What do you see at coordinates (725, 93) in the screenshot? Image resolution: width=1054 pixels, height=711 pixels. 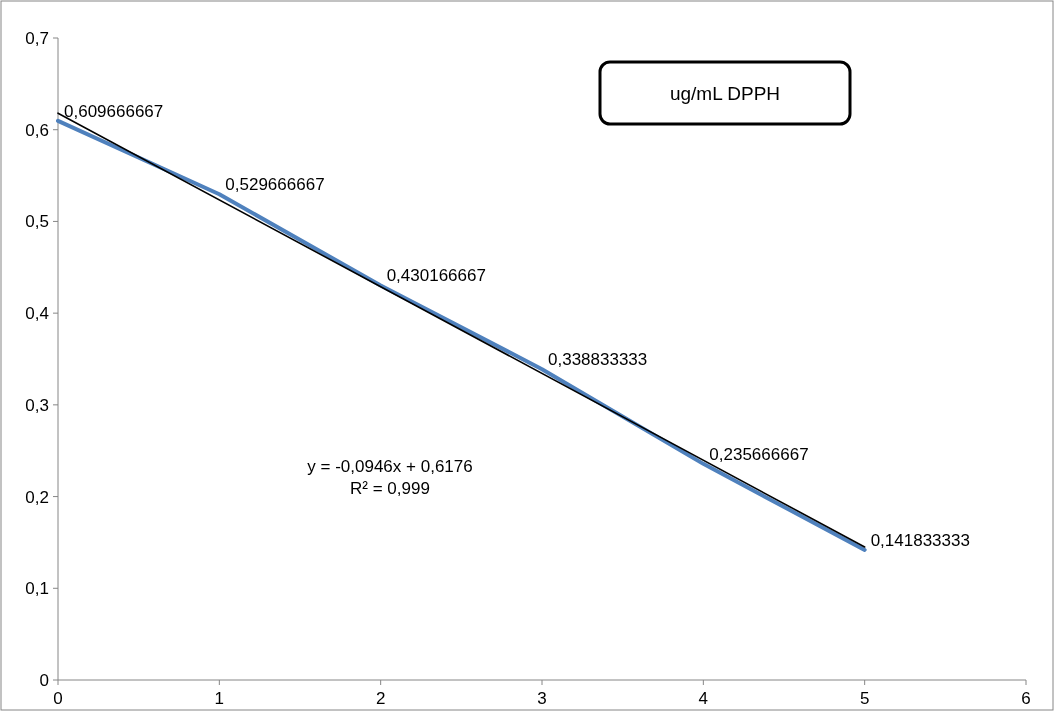 I see `text: ug/mL DPPH` at bounding box center [725, 93].